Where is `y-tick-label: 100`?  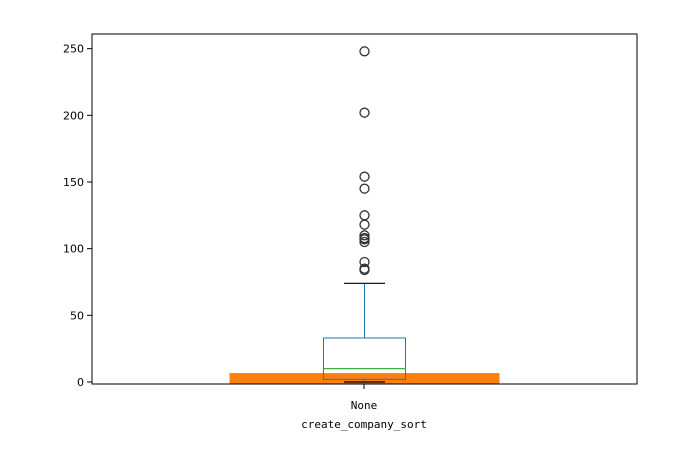
y-tick-label: 100 is located at coordinates (73, 249).